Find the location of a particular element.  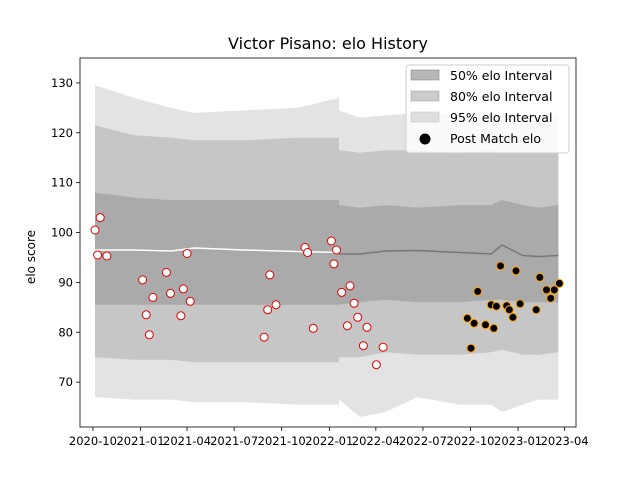

y-tick-label-90: 90 is located at coordinates (65, 282).